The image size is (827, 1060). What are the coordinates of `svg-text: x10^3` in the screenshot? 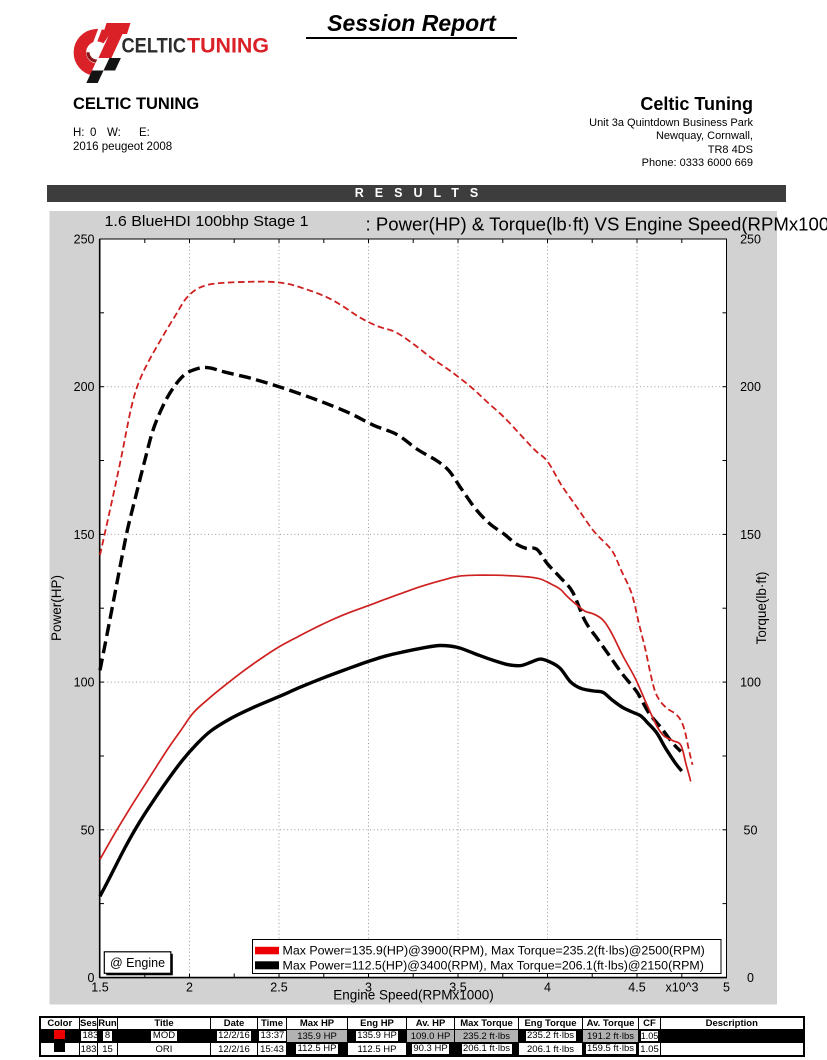 It's located at (682, 988).